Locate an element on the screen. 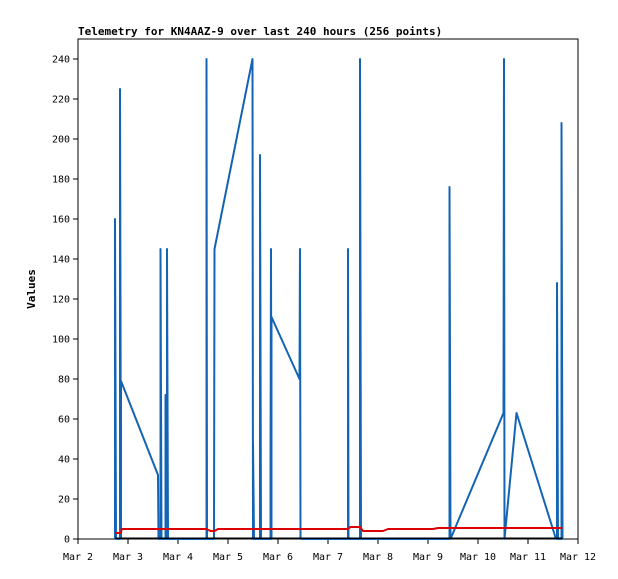  x-tick-label: Mar 6 is located at coordinates (278, 557).